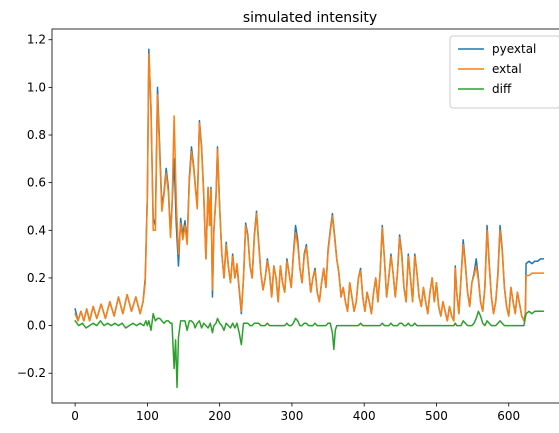  I want to click on y-tick-label: 1.0, so click(36, 87).